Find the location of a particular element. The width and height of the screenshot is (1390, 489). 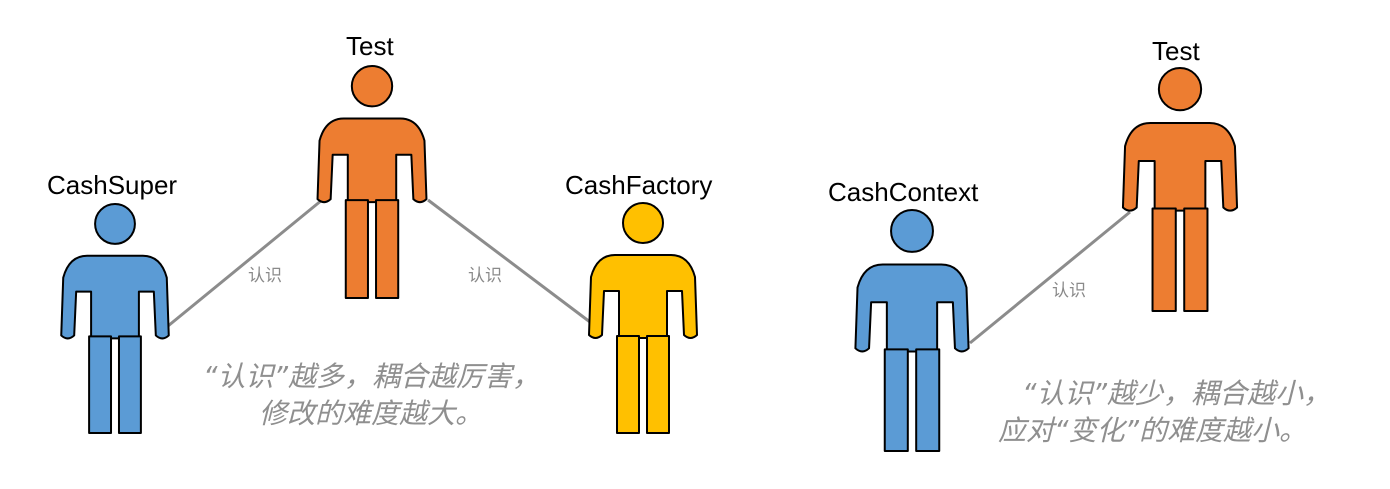

actor-label-test-right: Test is located at coordinates (1176, 51).